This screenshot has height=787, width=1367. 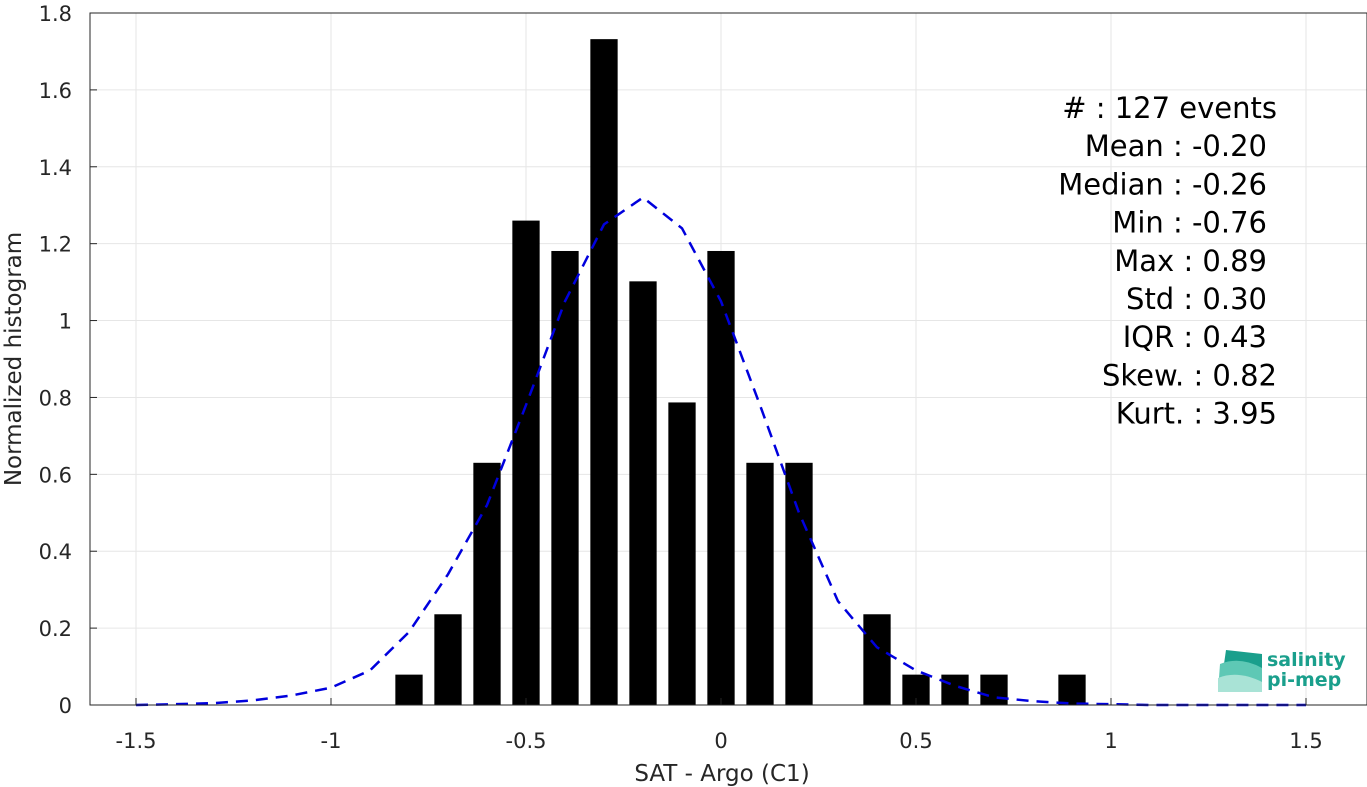 What do you see at coordinates (1196, 414) in the screenshot?
I see `stat-line: Kurt. : 3.95` at bounding box center [1196, 414].